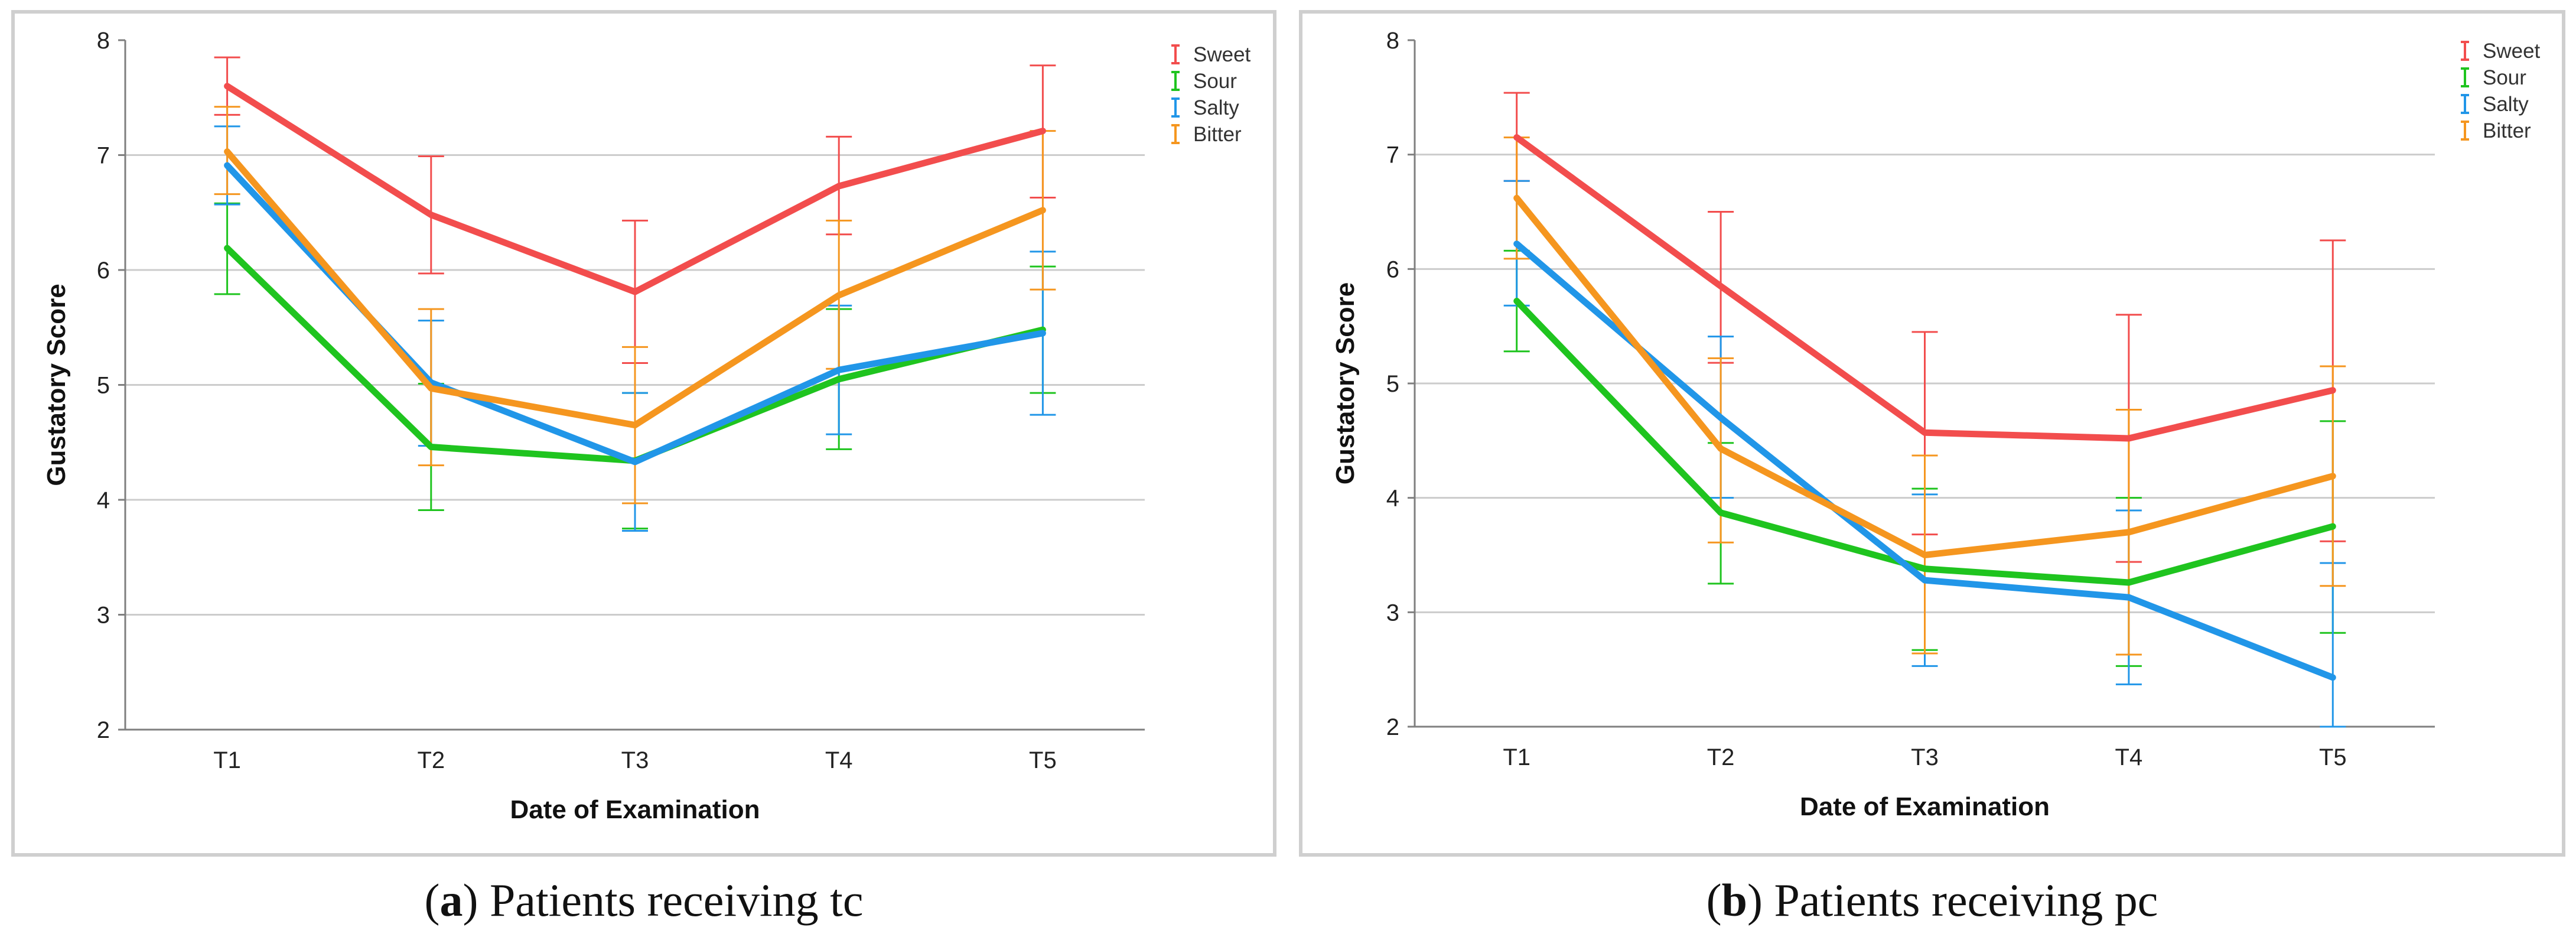 Image resolution: width=2576 pixels, height=937 pixels. Describe the element at coordinates (1175, 107) in the screenshot. I see `panel-a-legend-salty-icon` at that location.